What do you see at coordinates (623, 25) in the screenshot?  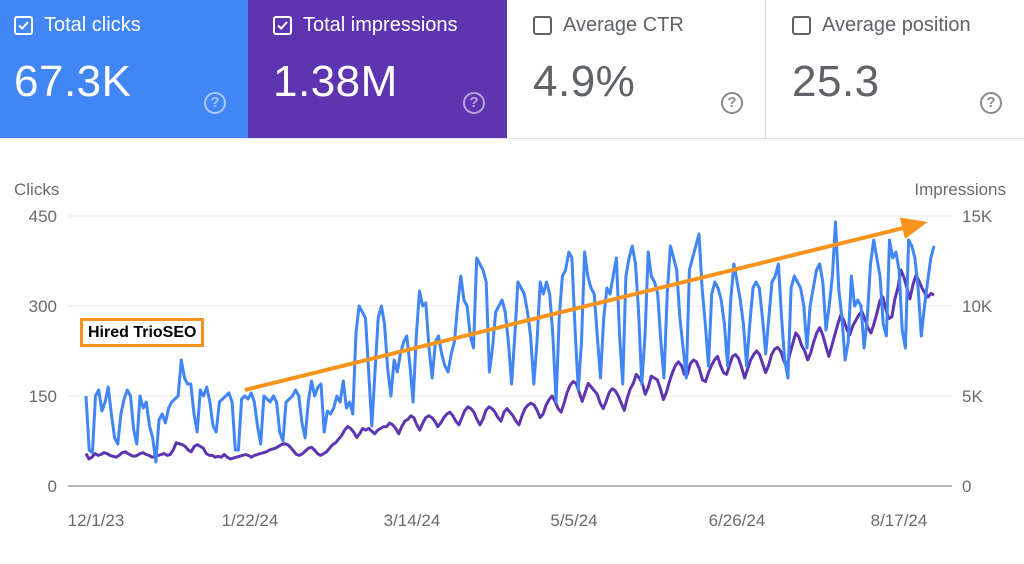 I see `average-ctr-label: Average CTR` at bounding box center [623, 25].